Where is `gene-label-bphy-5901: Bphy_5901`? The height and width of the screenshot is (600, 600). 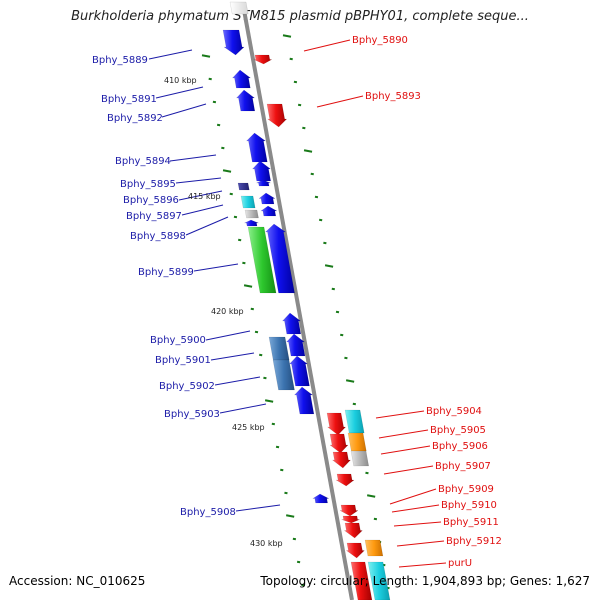
gene-label-bphy-5901: Bphy_5901 is located at coordinates (183, 360).